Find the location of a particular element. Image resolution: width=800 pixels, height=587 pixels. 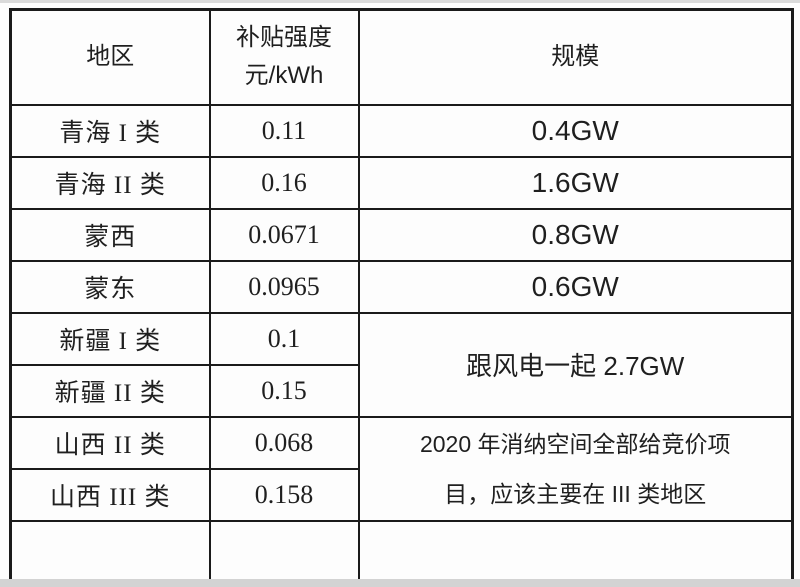

header-subsidy-line2: 元/kWh is located at coordinates (284, 76).